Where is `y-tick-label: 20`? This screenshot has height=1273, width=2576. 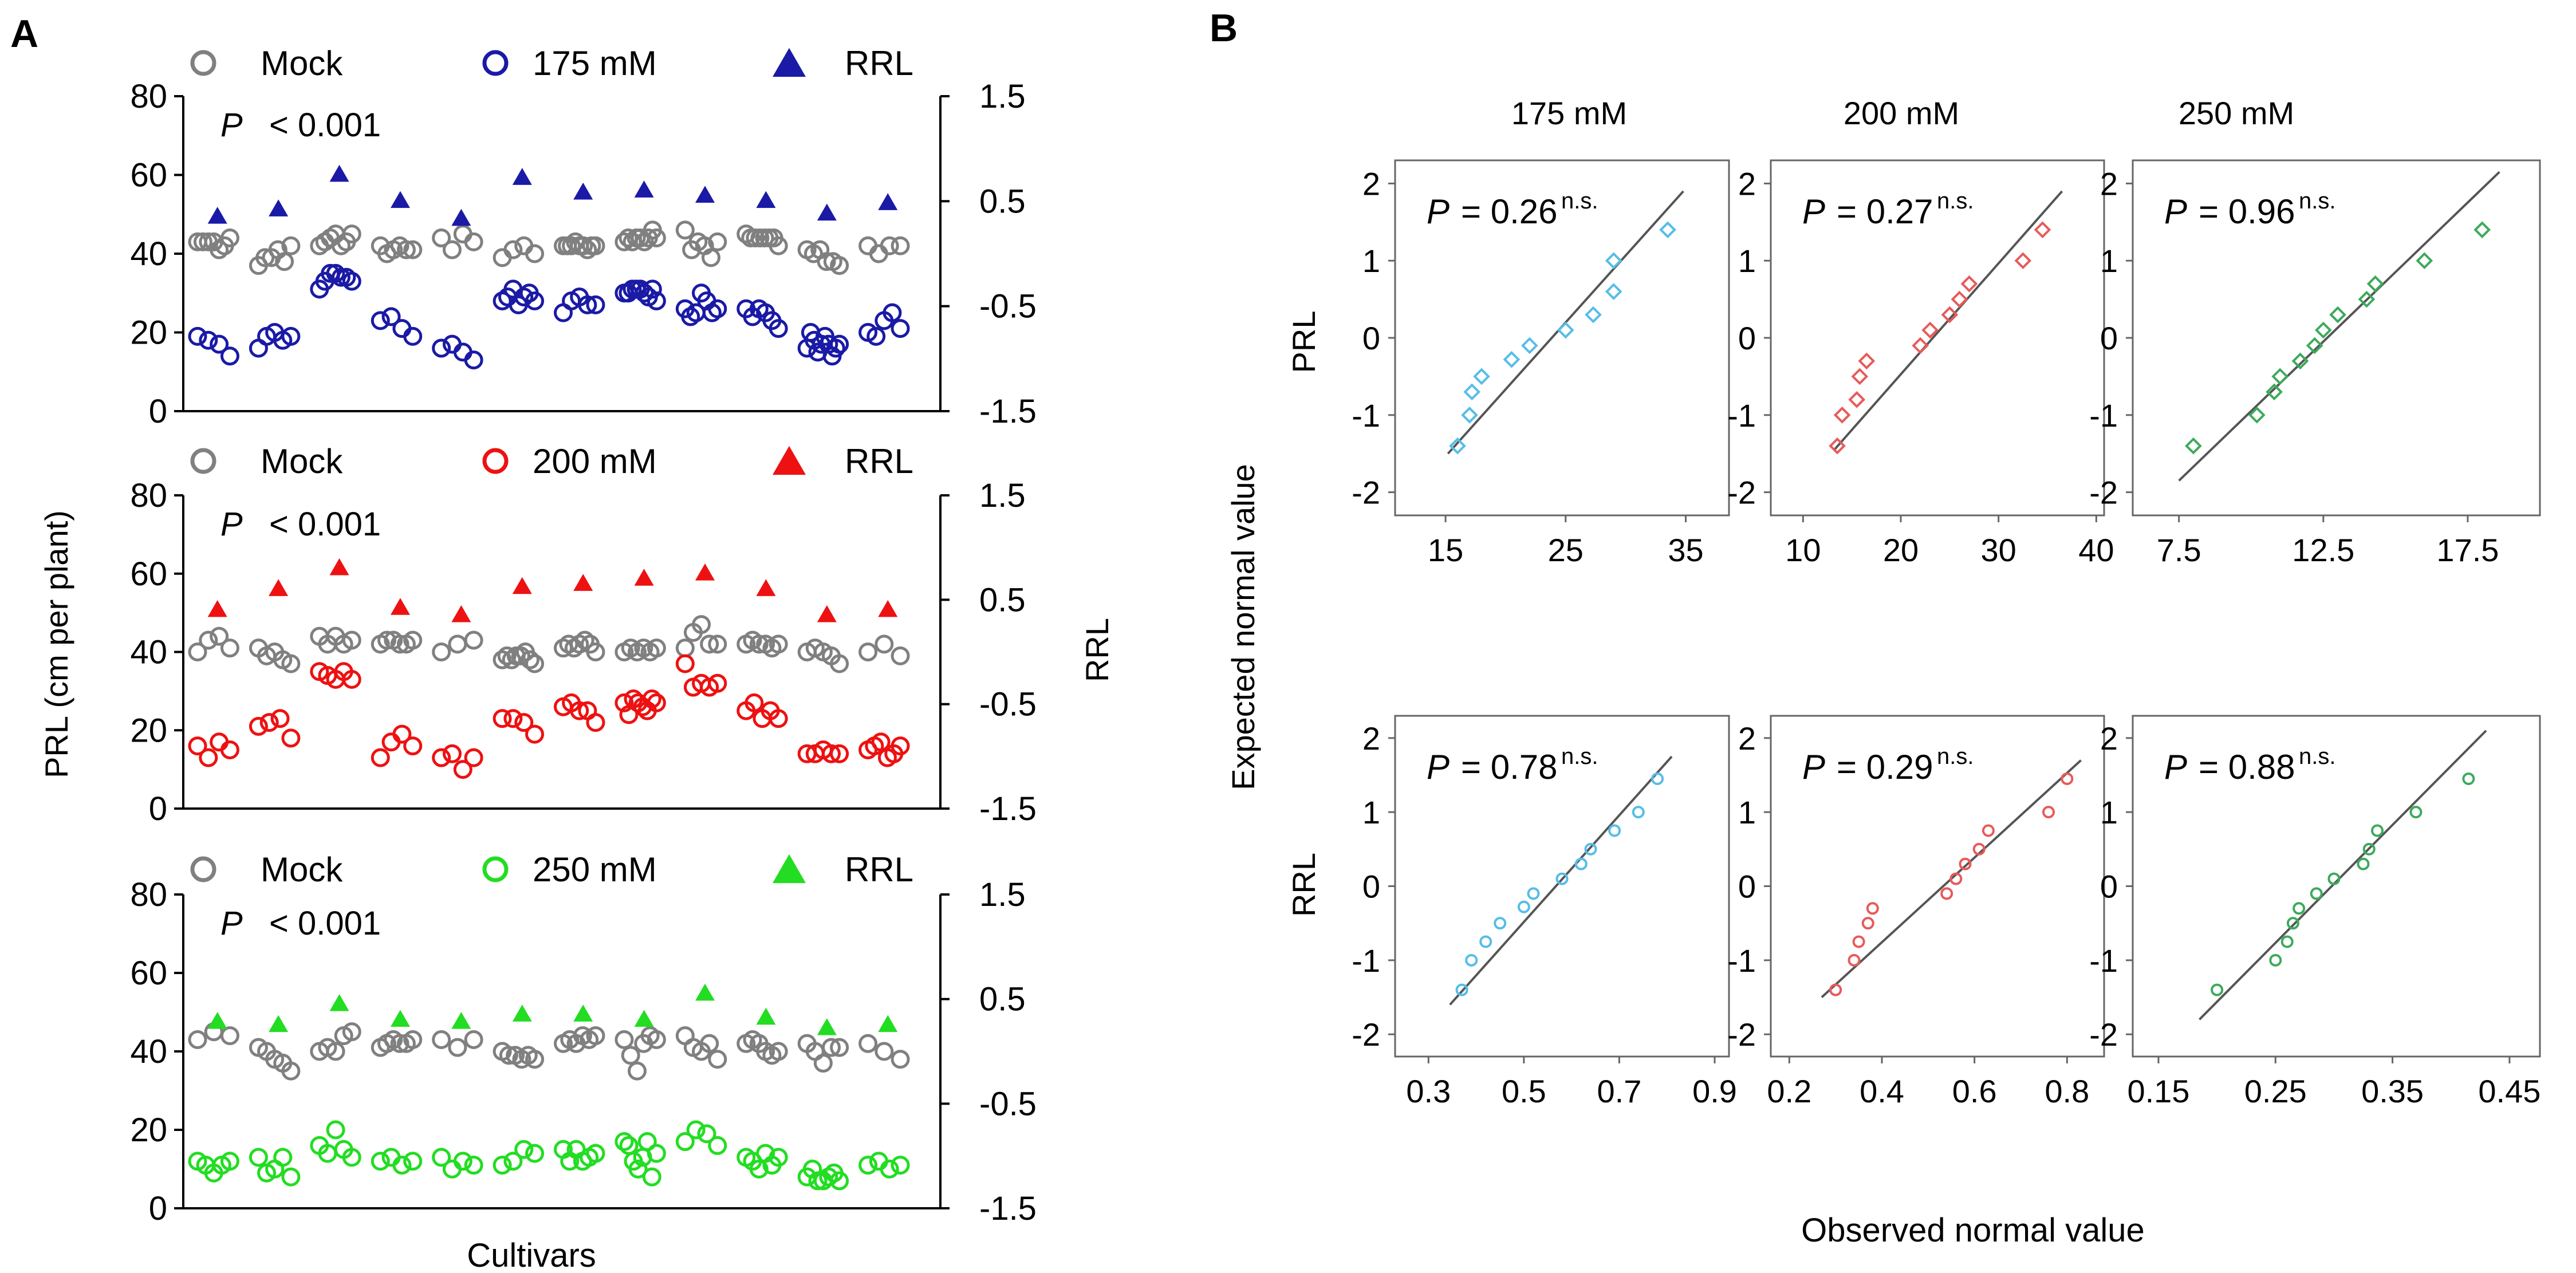 y-tick-label: 20 is located at coordinates (149, 333).